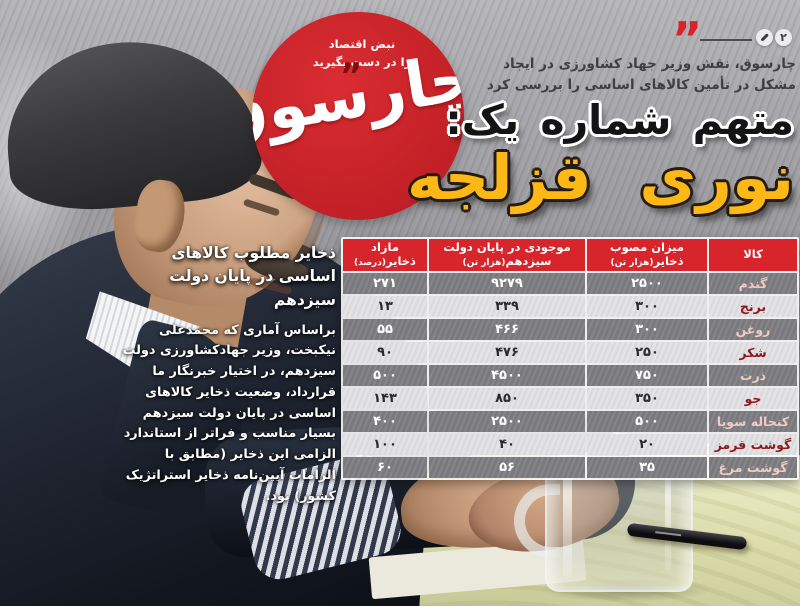 The height and width of the screenshot is (606, 800). Describe the element at coordinates (385, 255) in the screenshot. I see `col-header-surplus: مازاد ذخایر(درصد)` at that location.